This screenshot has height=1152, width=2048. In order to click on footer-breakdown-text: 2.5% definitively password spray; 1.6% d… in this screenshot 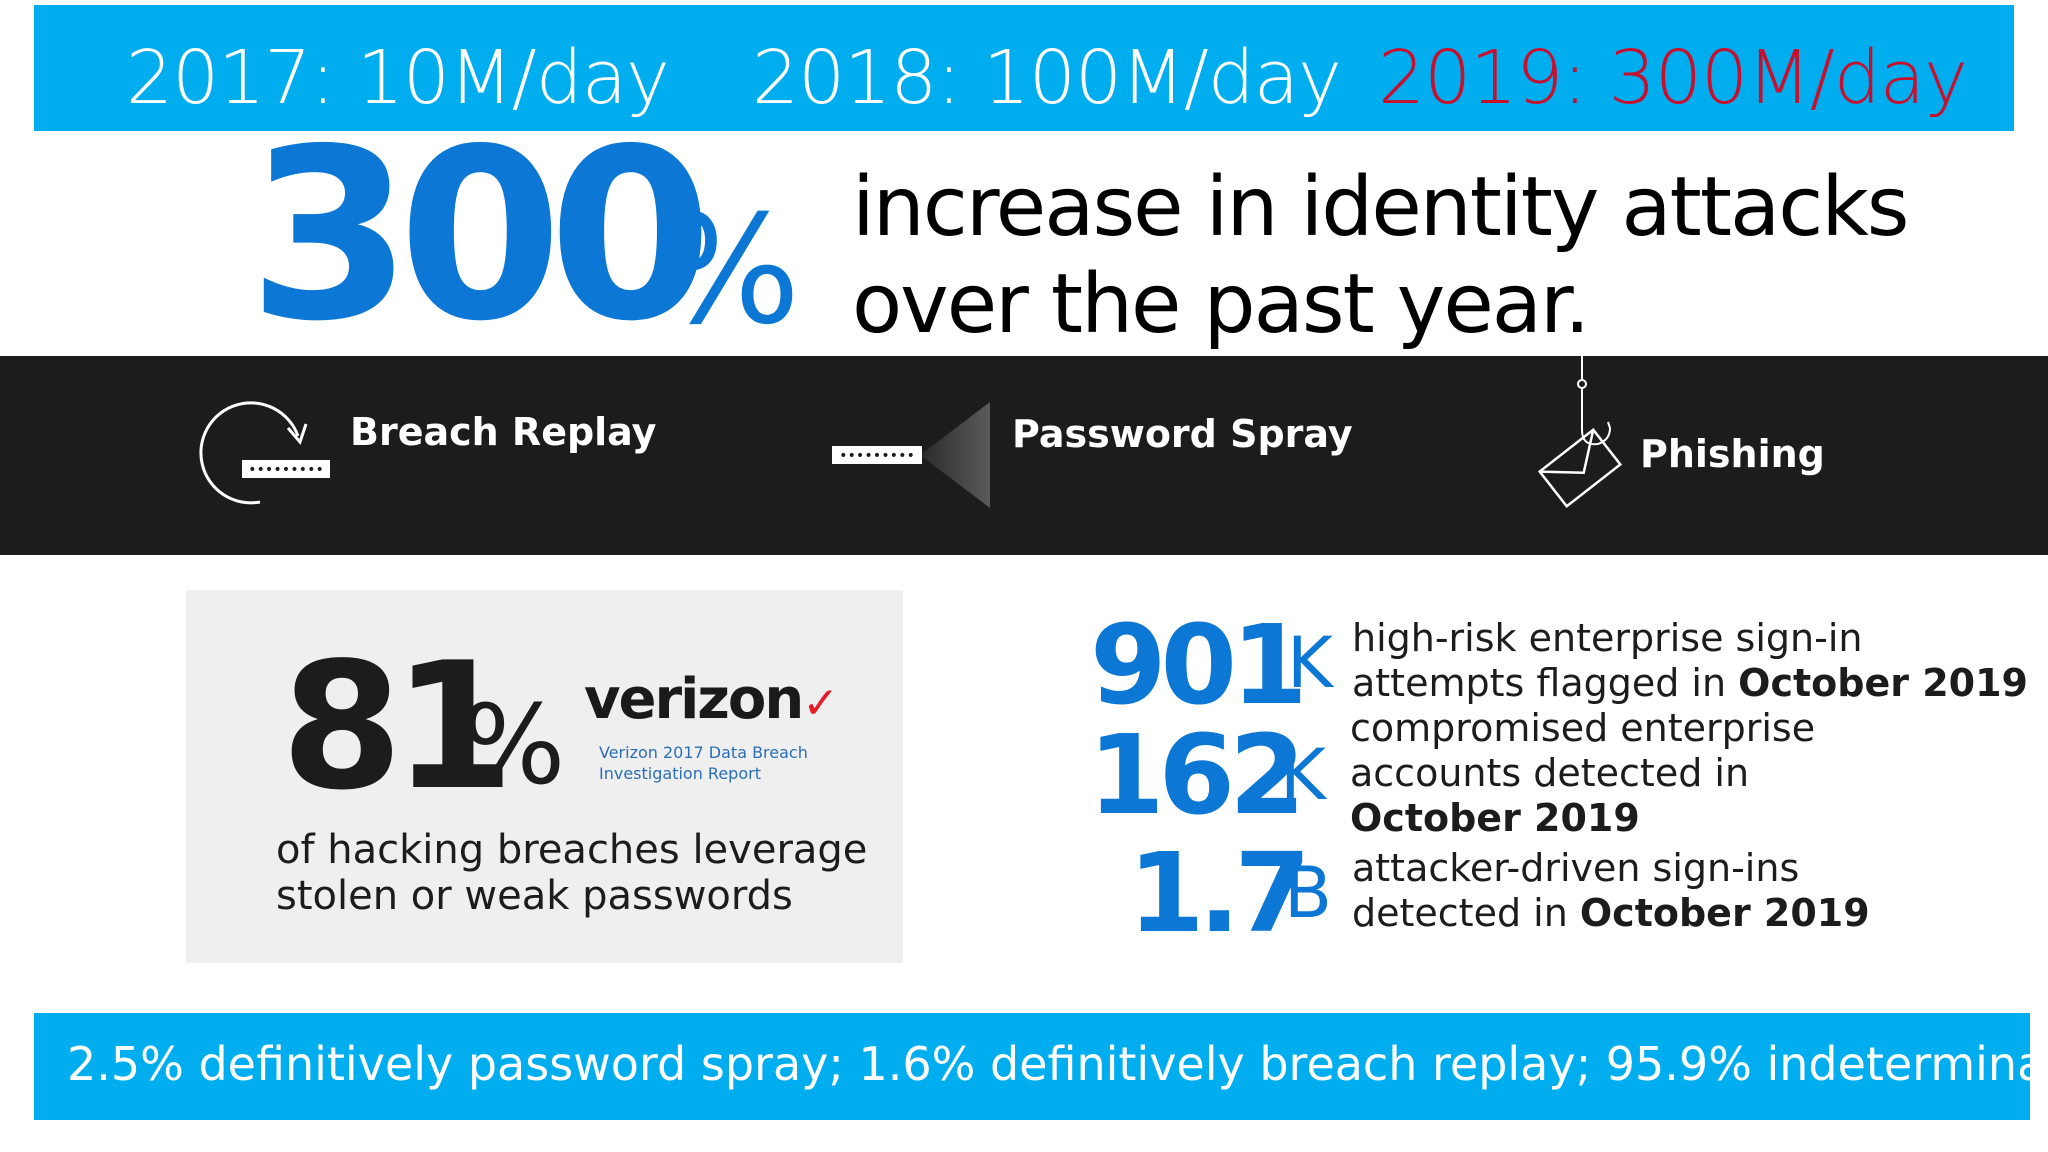, I will do `click(1057, 1064)`.